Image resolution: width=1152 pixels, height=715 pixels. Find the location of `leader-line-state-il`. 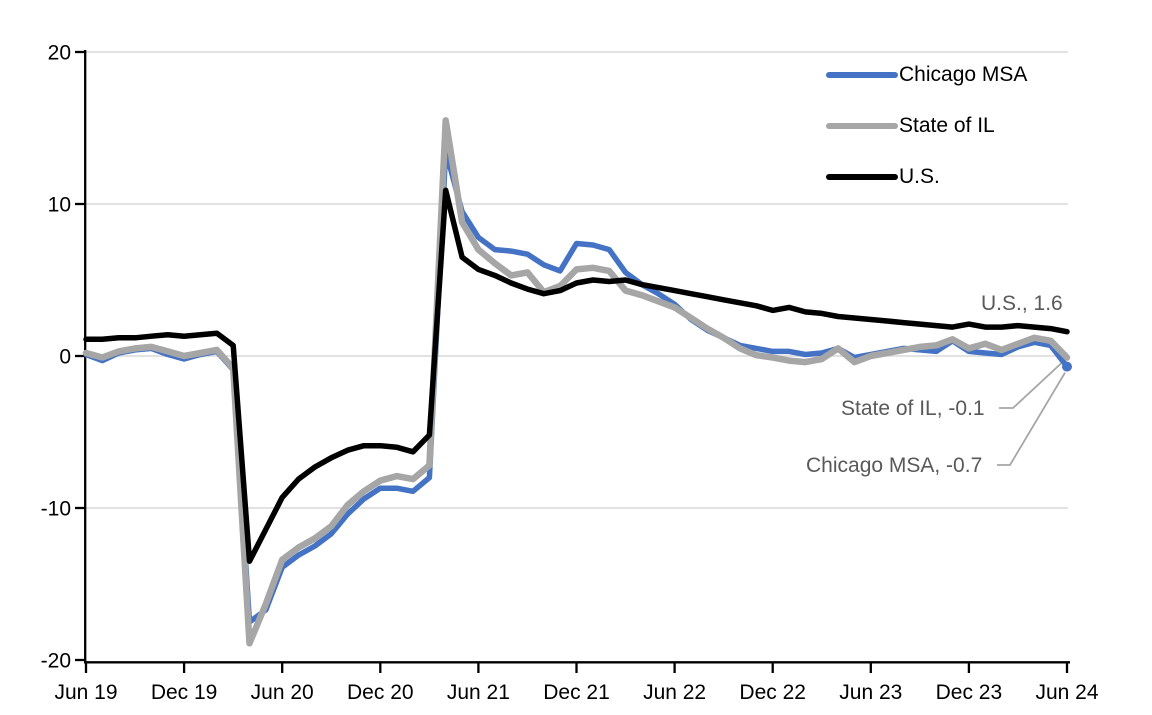

leader-line-state-il is located at coordinates (1030, 385).